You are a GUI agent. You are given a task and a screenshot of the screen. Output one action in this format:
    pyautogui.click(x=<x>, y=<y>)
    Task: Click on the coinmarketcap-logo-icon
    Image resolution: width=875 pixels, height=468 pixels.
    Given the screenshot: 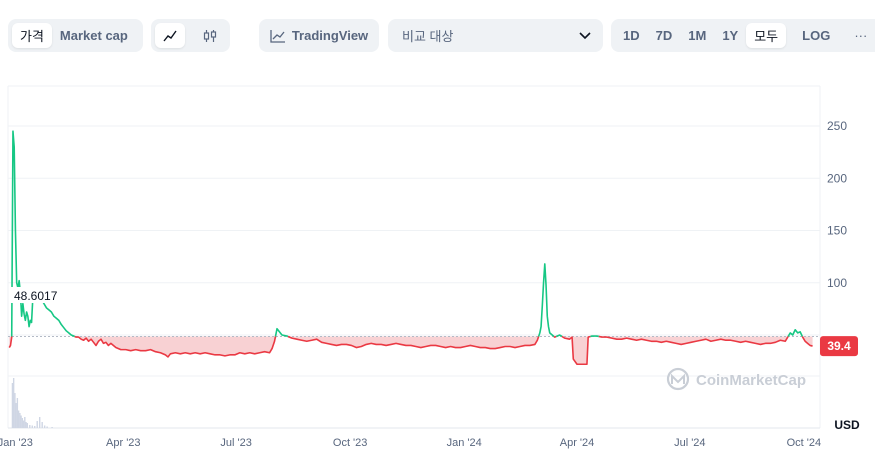 What is the action you would take?
    pyautogui.click(x=678, y=379)
    